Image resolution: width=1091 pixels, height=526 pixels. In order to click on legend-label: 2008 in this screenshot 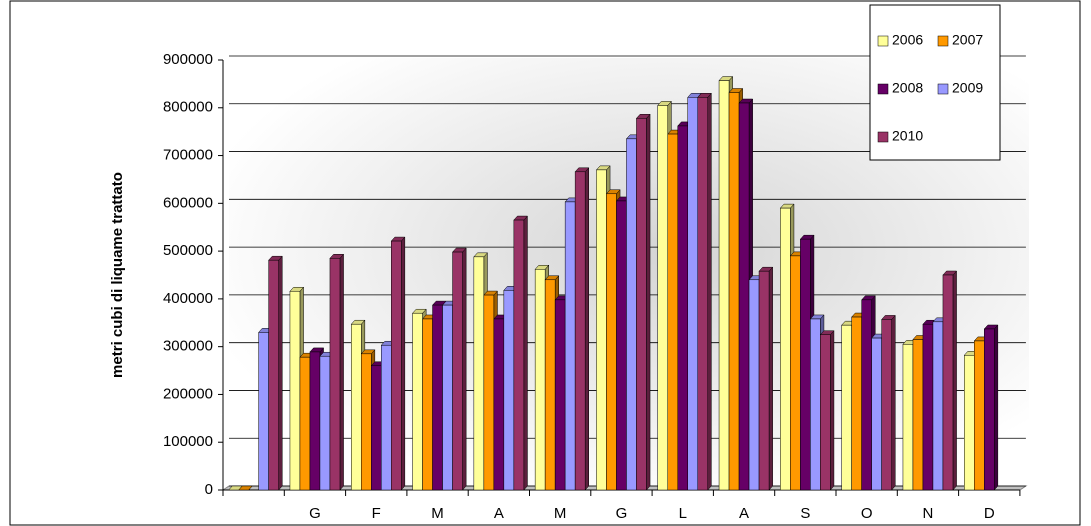, I will do `click(907, 88)`.